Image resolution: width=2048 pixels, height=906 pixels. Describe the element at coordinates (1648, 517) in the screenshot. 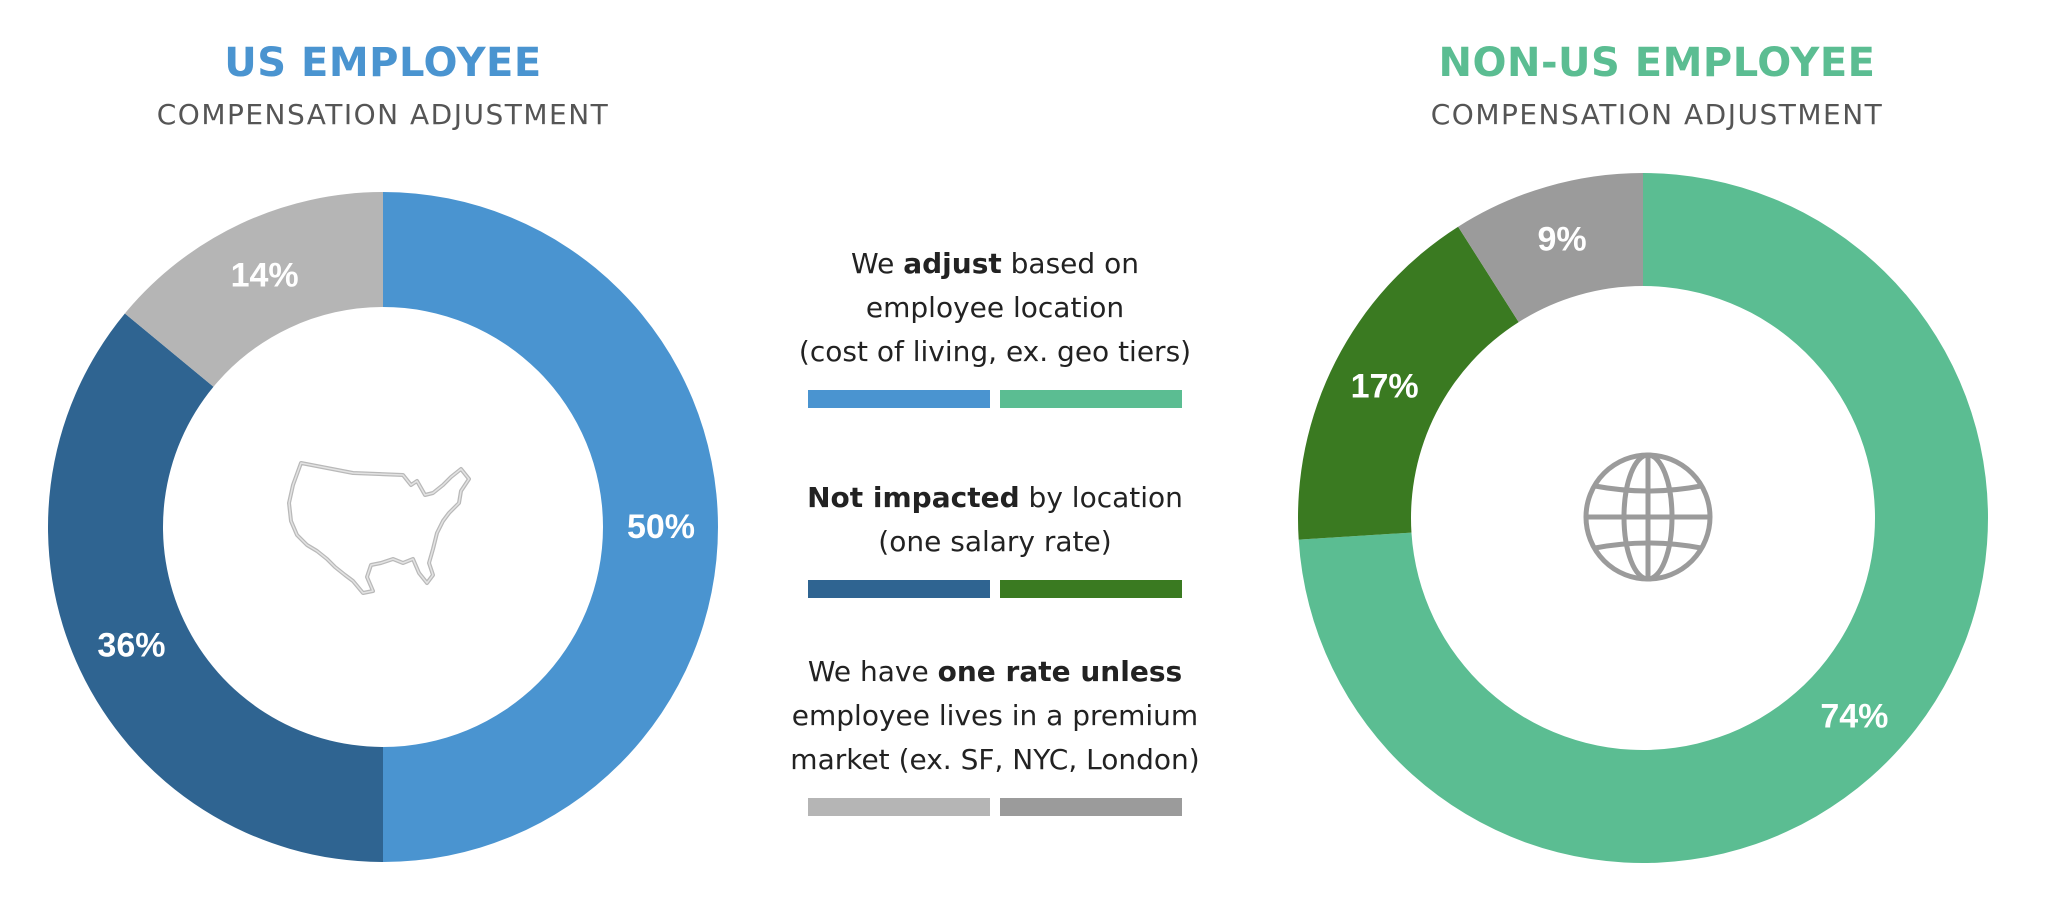

I see `globe-icon` at that location.